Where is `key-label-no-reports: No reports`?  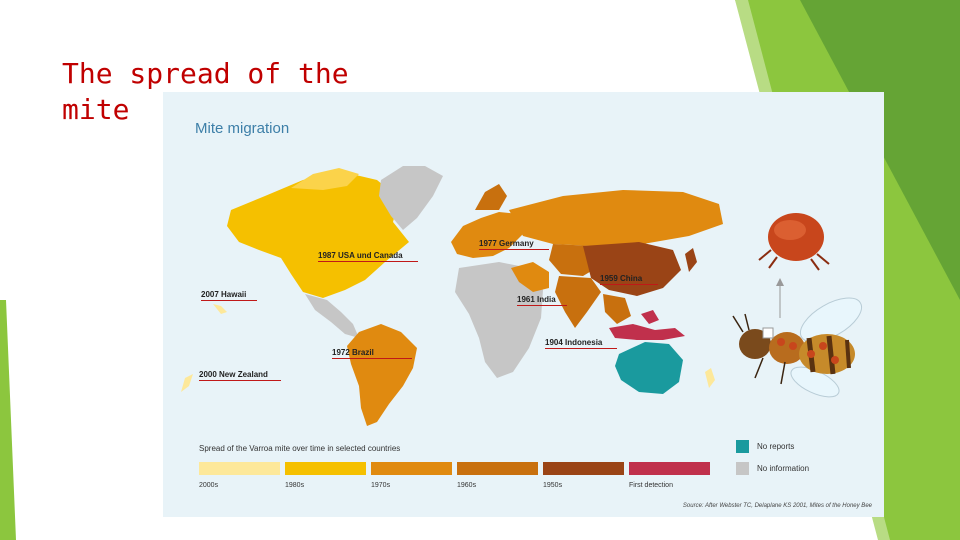 key-label-no-reports: No reports is located at coordinates (776, 446).